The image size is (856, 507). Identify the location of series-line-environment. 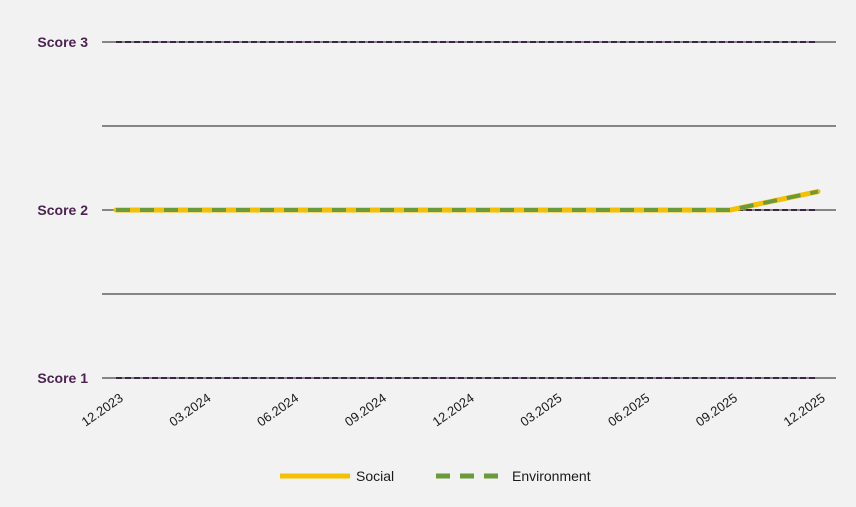
(467, 200).